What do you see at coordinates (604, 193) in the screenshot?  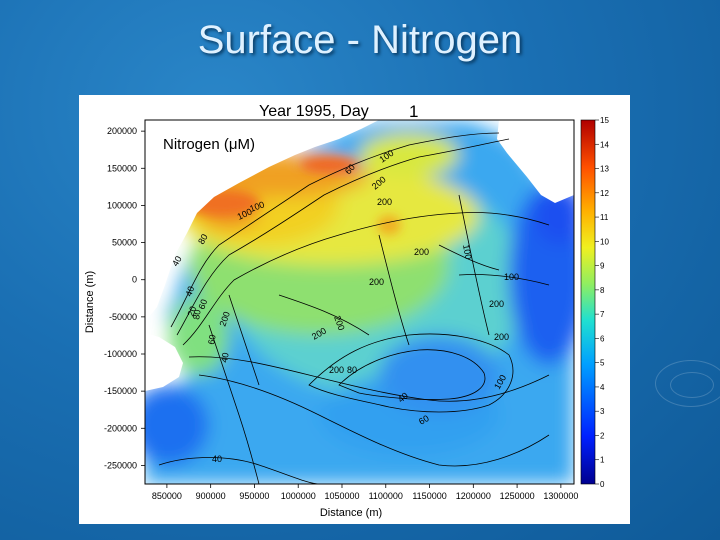 I see `colorbar-tick-label: 12` at bounding box center [604, 193].